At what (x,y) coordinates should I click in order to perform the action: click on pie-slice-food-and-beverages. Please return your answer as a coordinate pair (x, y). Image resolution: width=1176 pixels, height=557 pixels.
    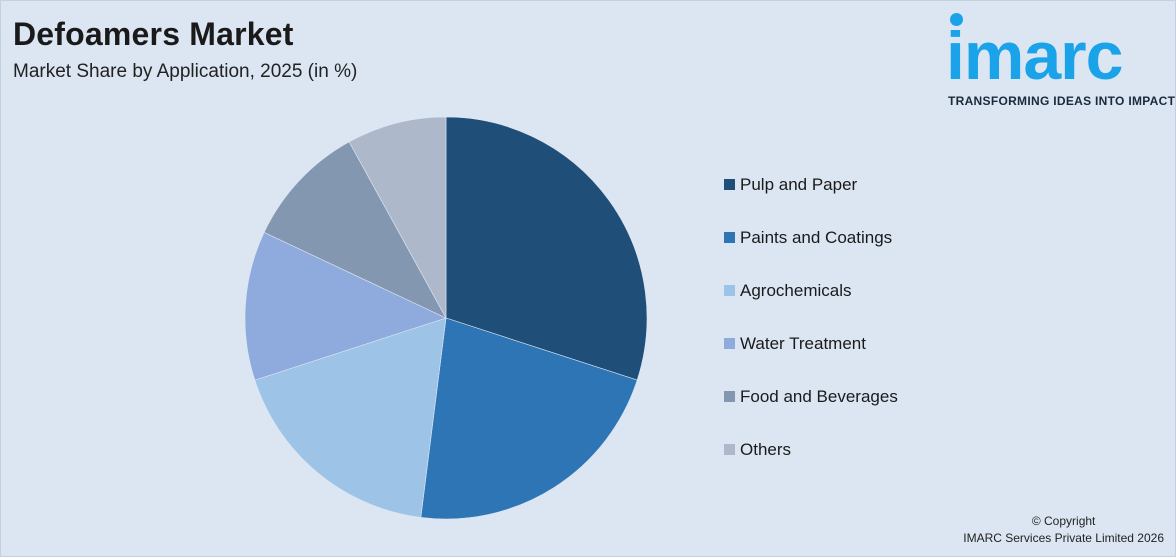
    Looking at the image, I should click on (355, 230).